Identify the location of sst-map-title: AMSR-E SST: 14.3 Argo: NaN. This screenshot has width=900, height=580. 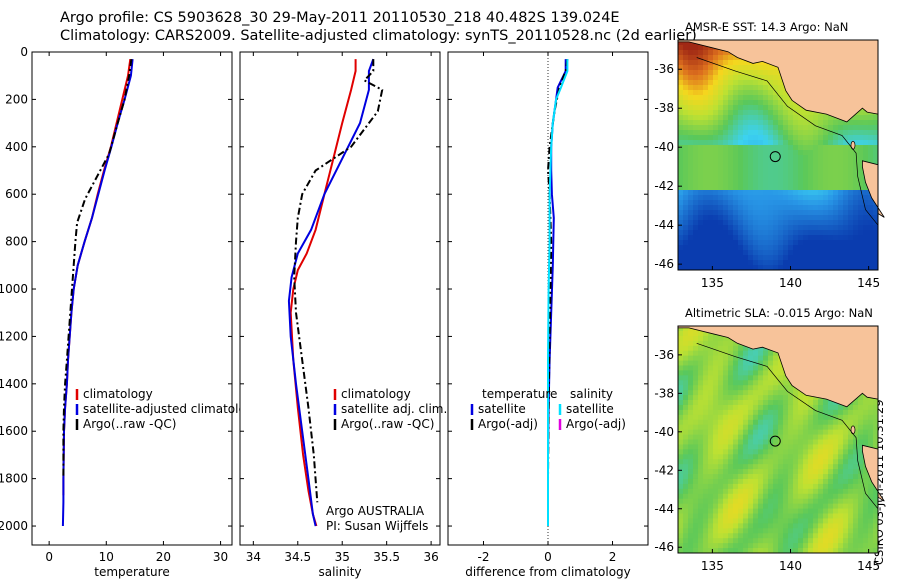
(767, 27).